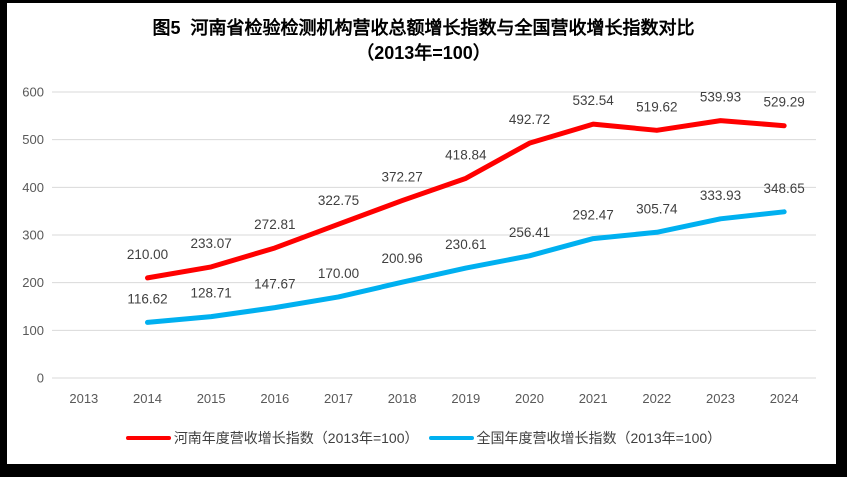  Describe the element at coordinates (274, 224) in the screenshot. I see `henan-index-label-2016: 272.81` at that location.